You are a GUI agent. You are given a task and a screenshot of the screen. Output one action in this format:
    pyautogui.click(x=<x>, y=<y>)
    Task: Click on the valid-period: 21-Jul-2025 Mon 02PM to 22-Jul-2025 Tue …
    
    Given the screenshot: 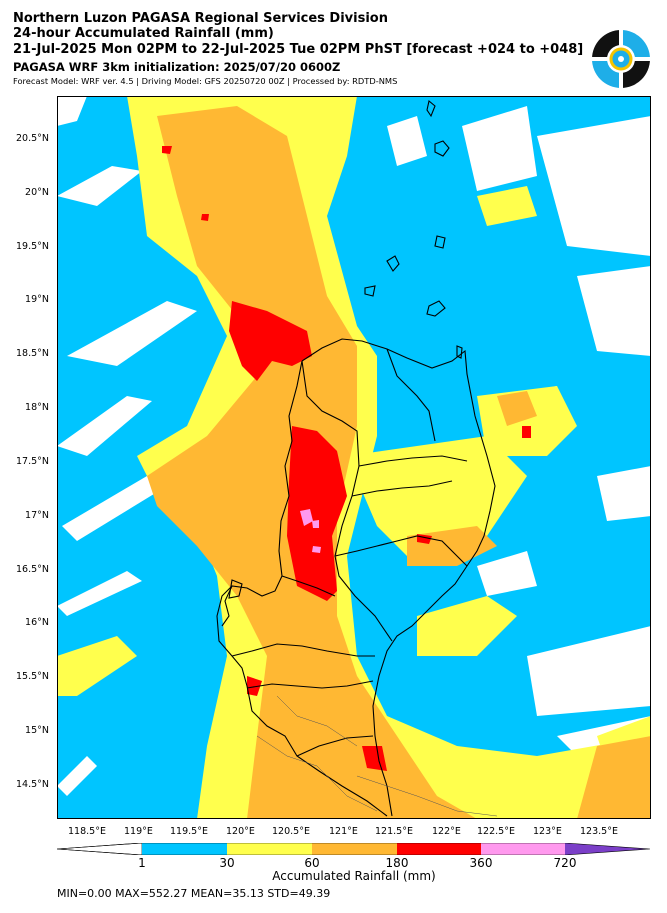 What is the action you would take?
    pyautogui.click(x=298, y=49)
    